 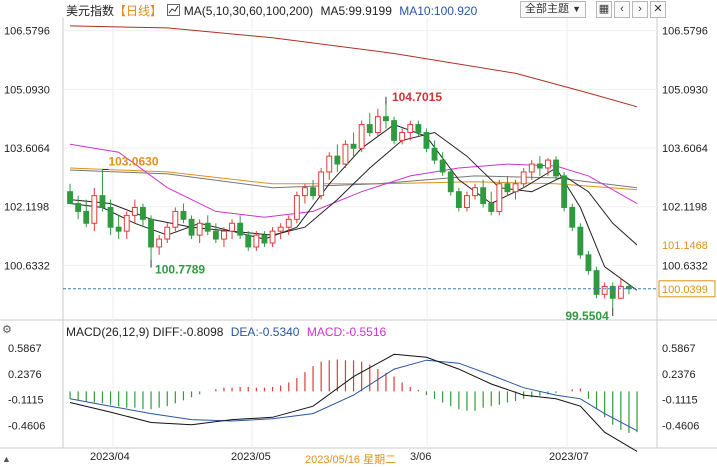 I want to click on right-price-label: 100.0399, so click(x=685, y=290).